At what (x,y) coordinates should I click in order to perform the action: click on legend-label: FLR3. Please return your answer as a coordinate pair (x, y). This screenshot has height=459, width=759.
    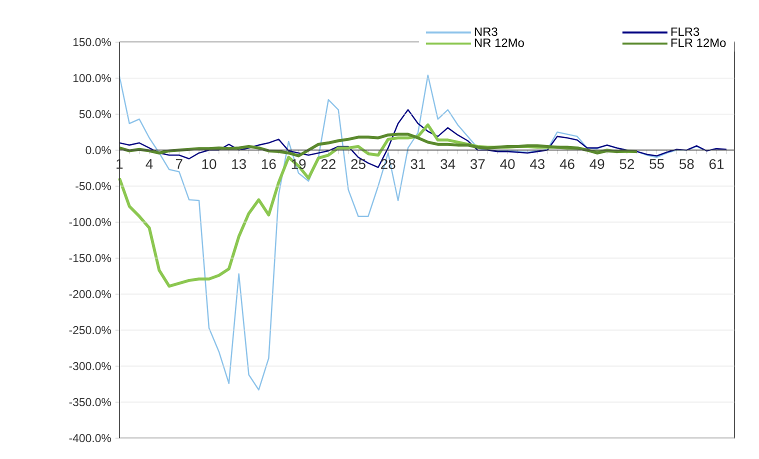
    Looking at the image, I should click on (685, 31).